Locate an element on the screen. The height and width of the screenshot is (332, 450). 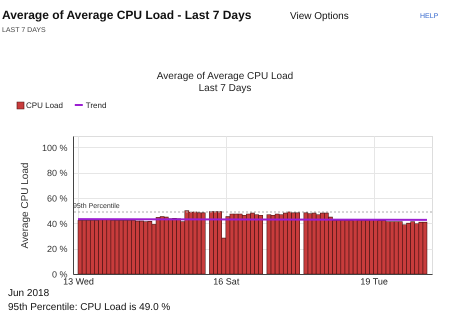
x-tick-label: 13 Wed is located at coordinates (78, 281).